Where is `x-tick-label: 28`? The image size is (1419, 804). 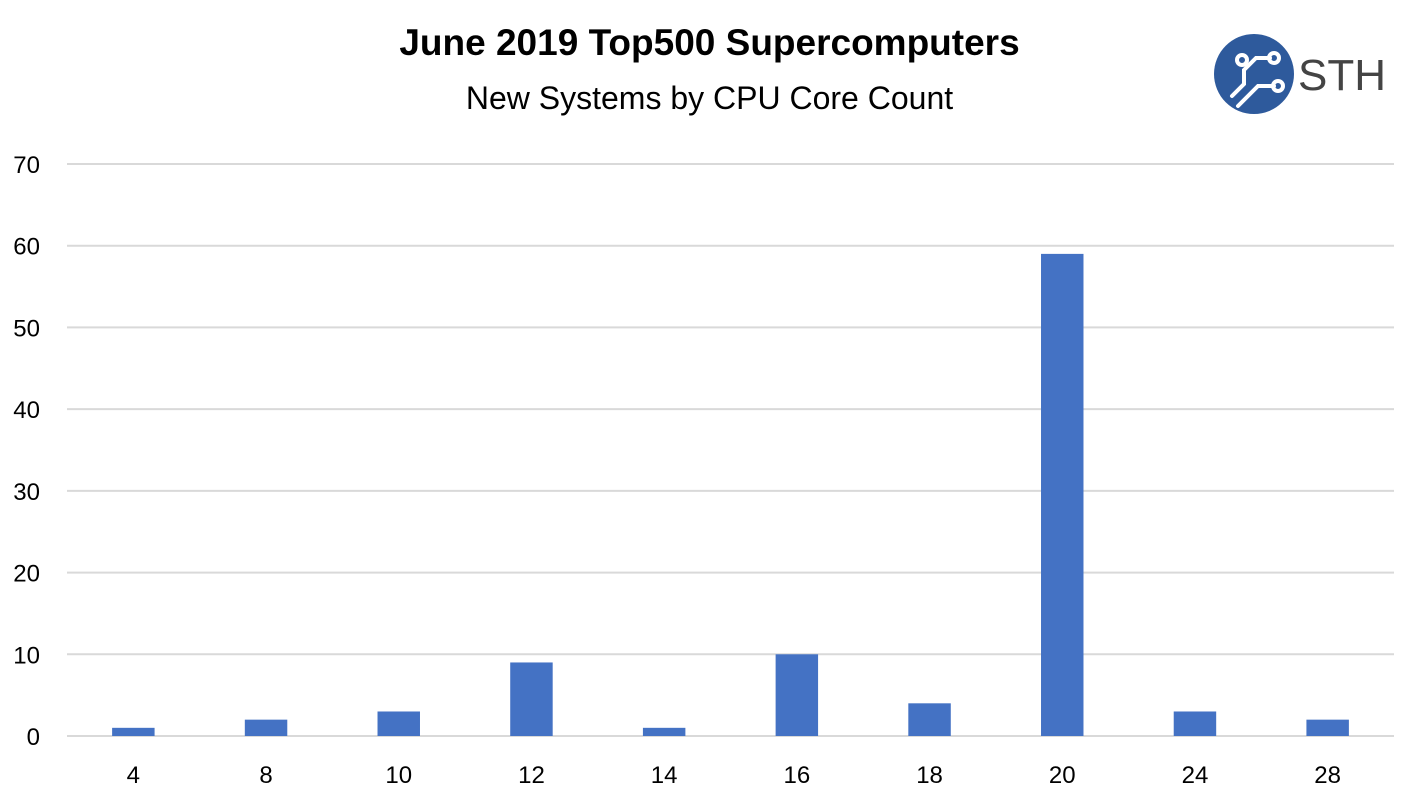
x-tick-label: 28 is located at coordinates (1327, 775).